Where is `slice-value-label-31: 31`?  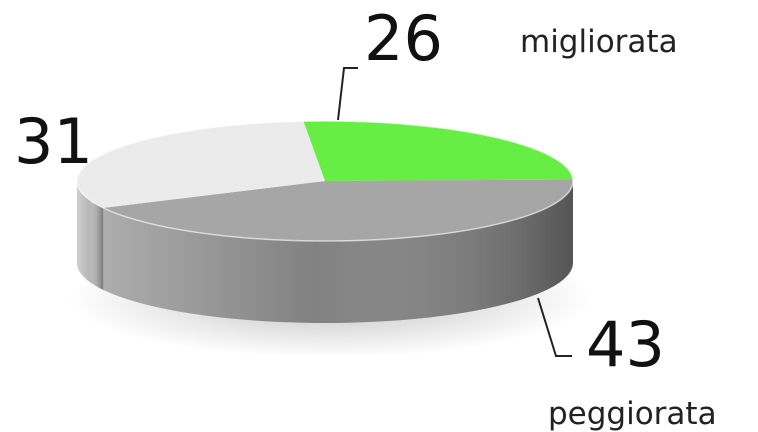
slice-value-label-31: 31 is located at coordinates (53, 141).